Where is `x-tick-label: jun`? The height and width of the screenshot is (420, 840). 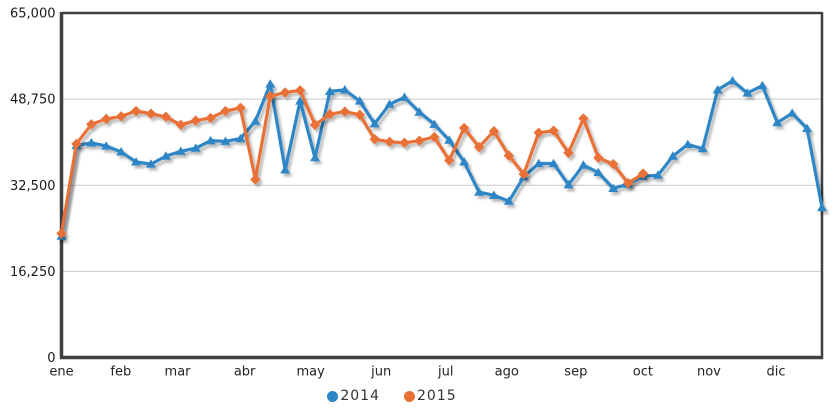
x-tick-label: jun is located at coordinates (380, 372).